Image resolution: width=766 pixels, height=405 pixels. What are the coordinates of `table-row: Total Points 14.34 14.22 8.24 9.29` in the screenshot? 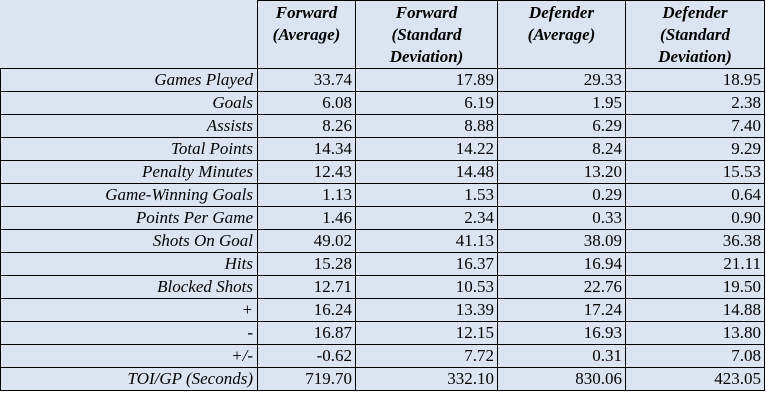 It's located at (382, 149).